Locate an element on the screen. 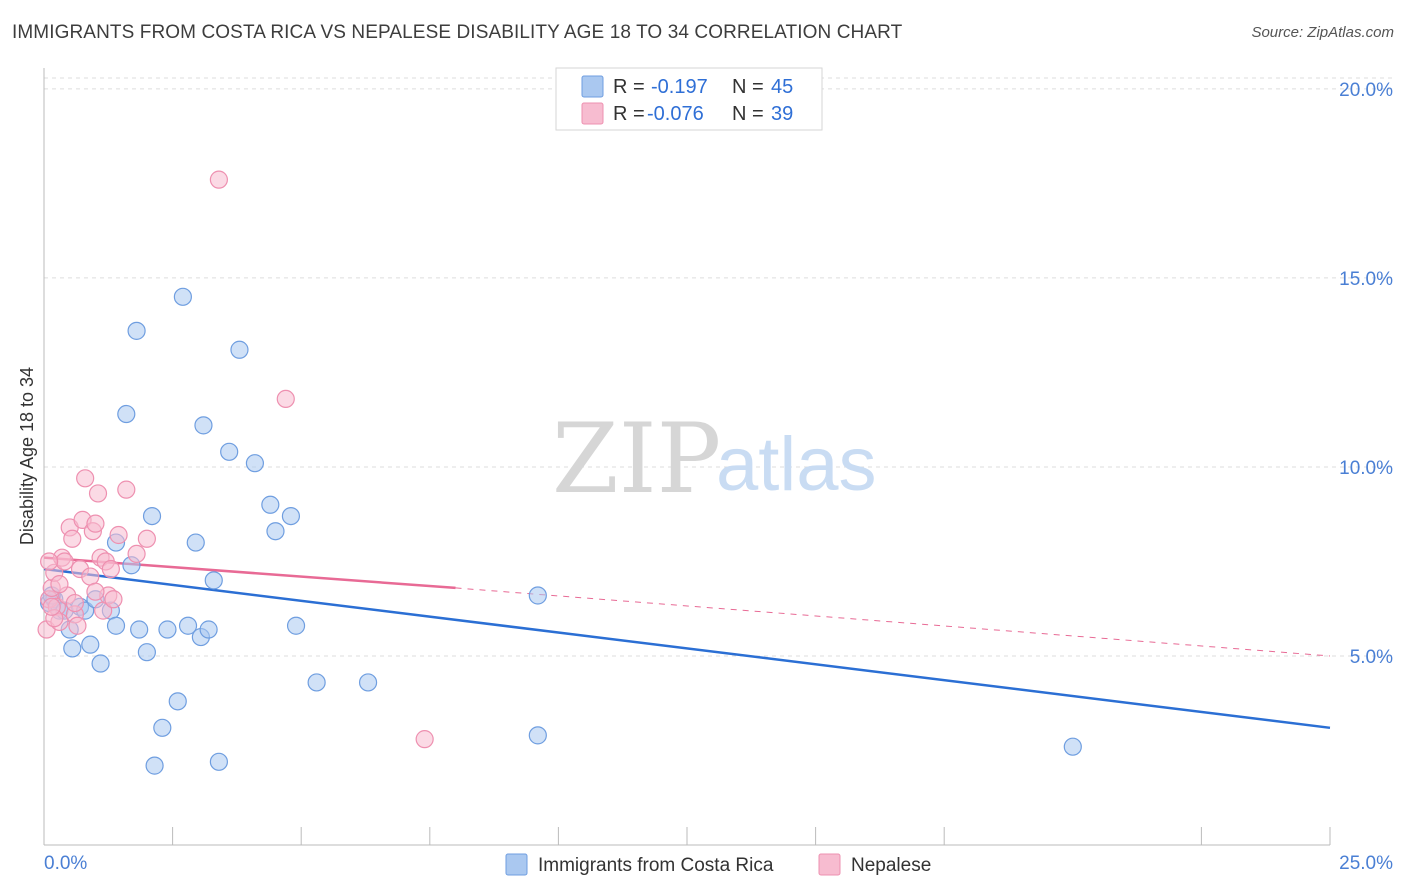 This screenshot has width=1406, height=892. y-tick-label-3: 20.0% is located at coordinates (1366, 90).